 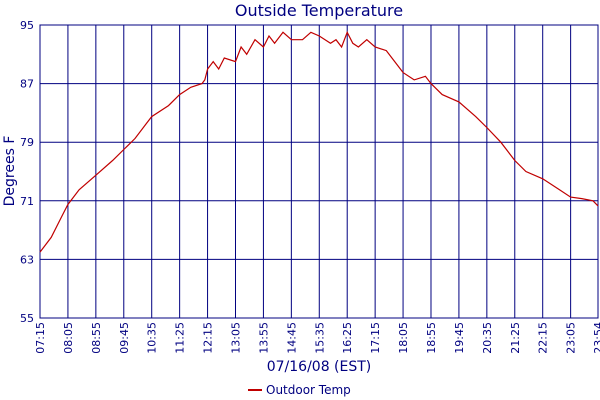 What do you see at coordinates (291, 338) in the screenshot?
I see `x-tick-label: 14:45` at bounding box center [291, 338].